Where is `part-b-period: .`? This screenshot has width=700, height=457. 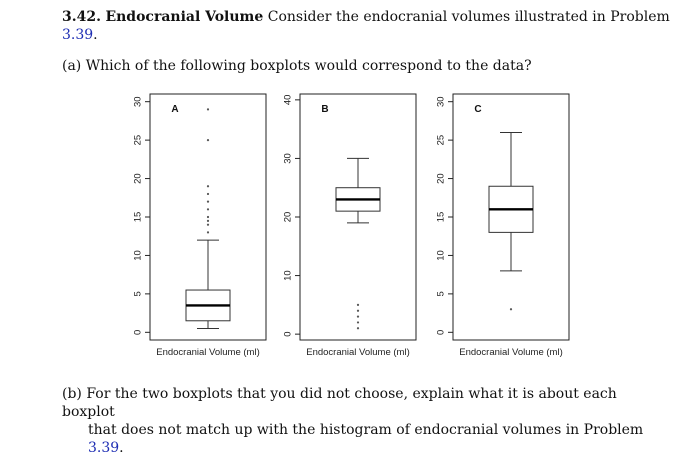
part-b-period: . is located at coordinates (121, 448).